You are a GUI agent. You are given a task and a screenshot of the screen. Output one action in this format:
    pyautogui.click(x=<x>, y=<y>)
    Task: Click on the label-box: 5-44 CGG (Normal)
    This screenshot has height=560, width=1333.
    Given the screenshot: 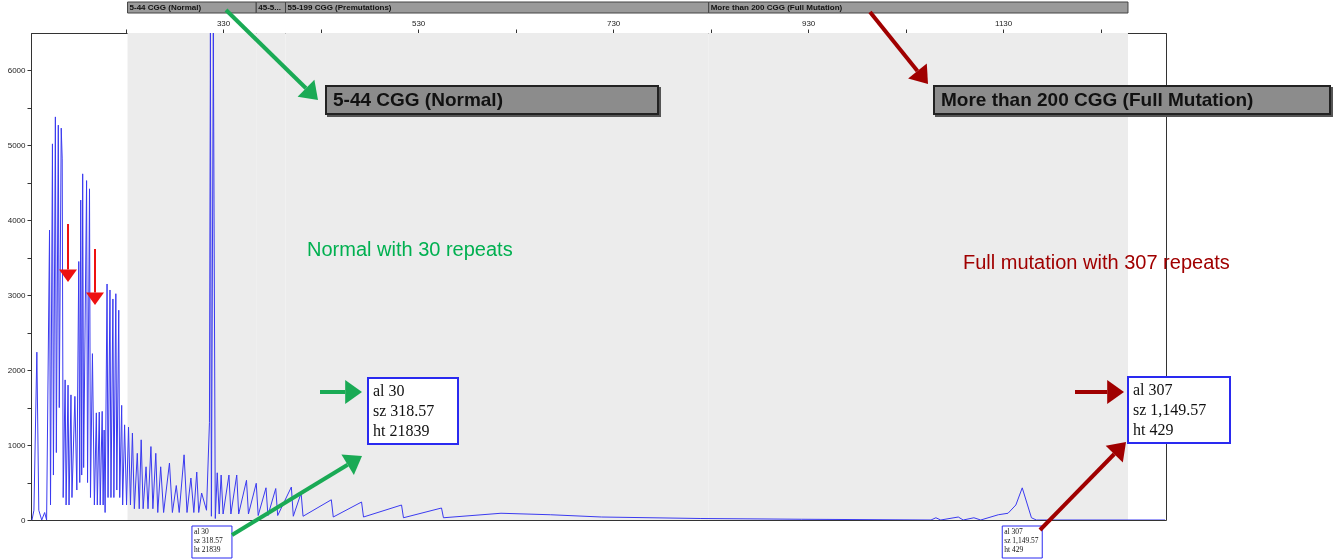 What is the action you would take?
    pyautogui.click(x=492, y=100)
    